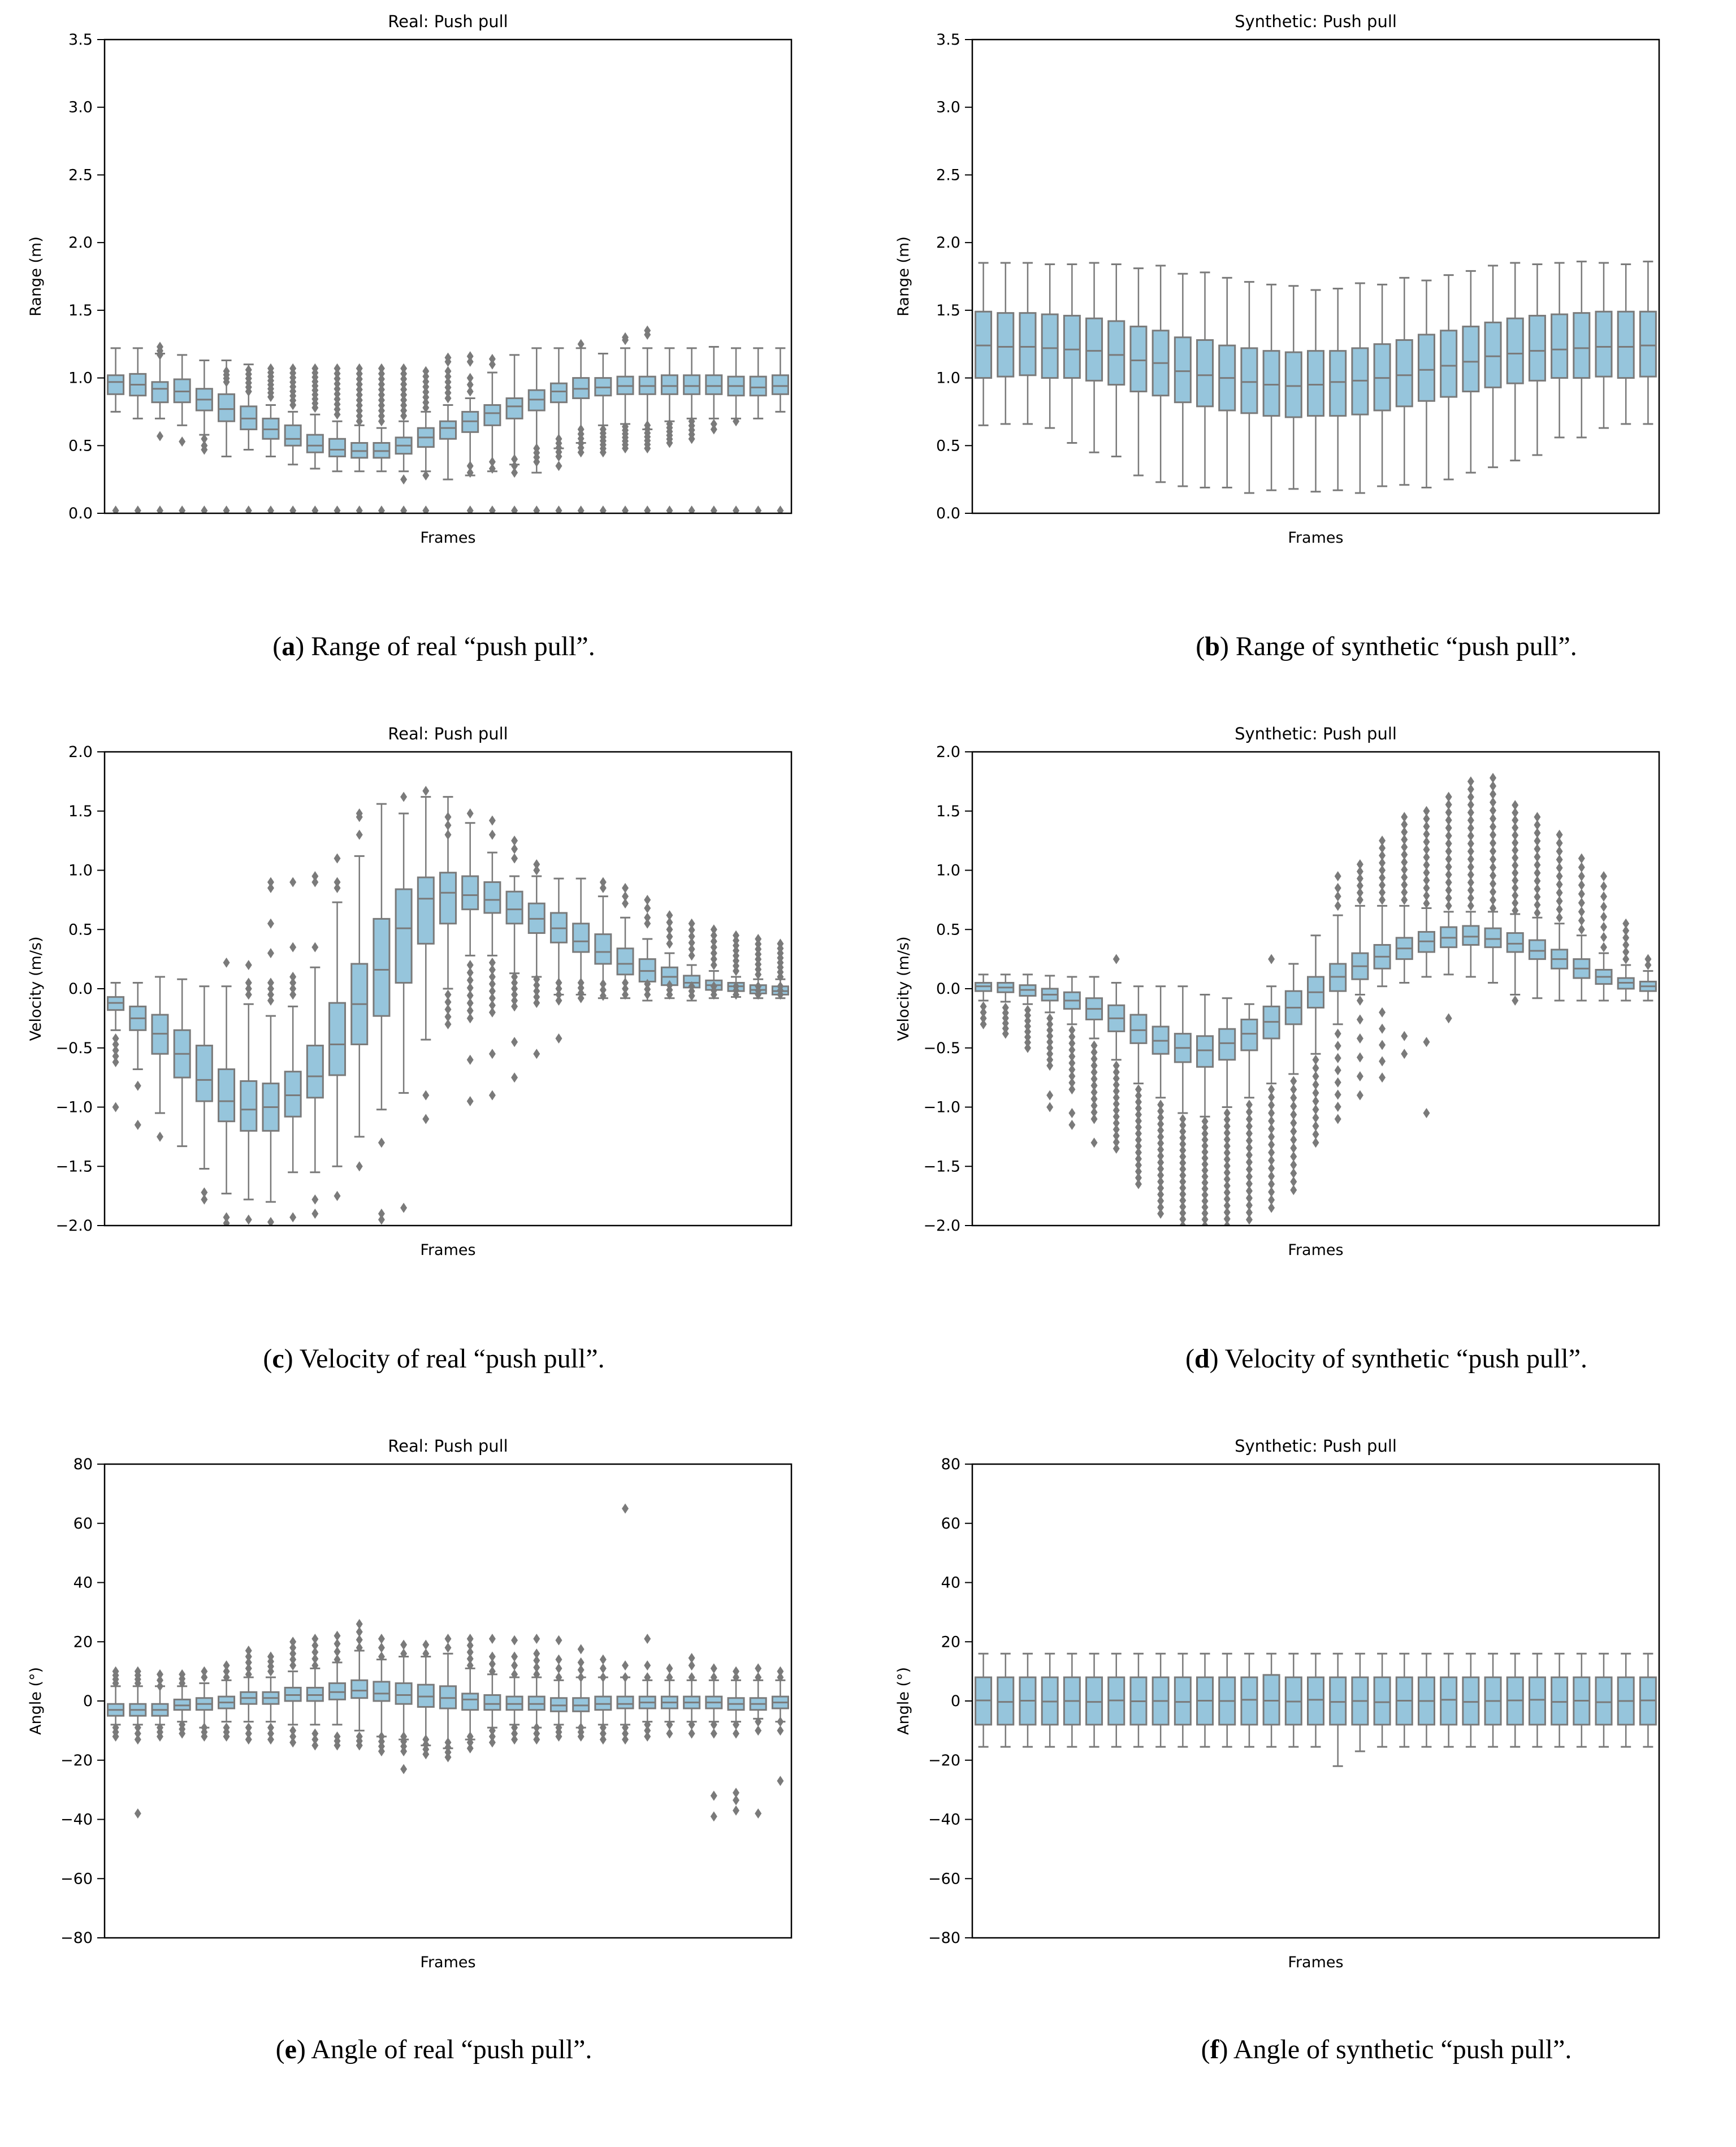  I want to click on y-tick-label: 60, so click(950, 1524).